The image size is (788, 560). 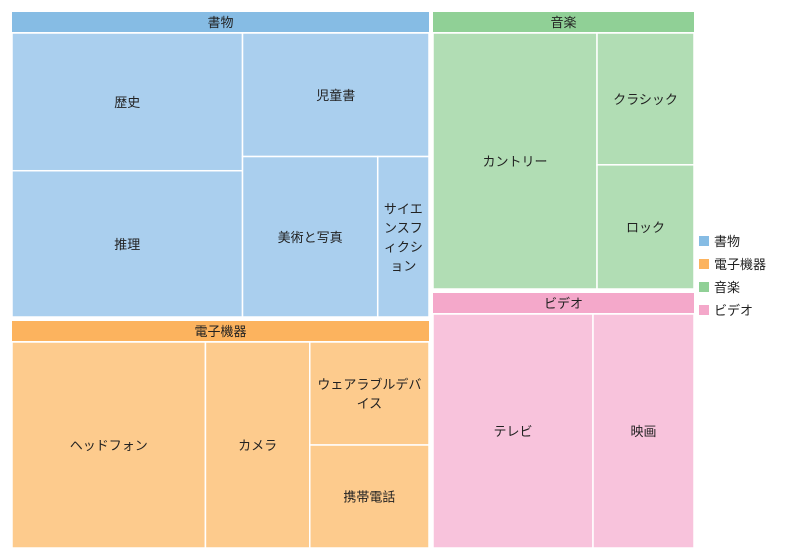 I want to click on treemap-cell-label-1-1: クラシック, so click(x=645, y=100).